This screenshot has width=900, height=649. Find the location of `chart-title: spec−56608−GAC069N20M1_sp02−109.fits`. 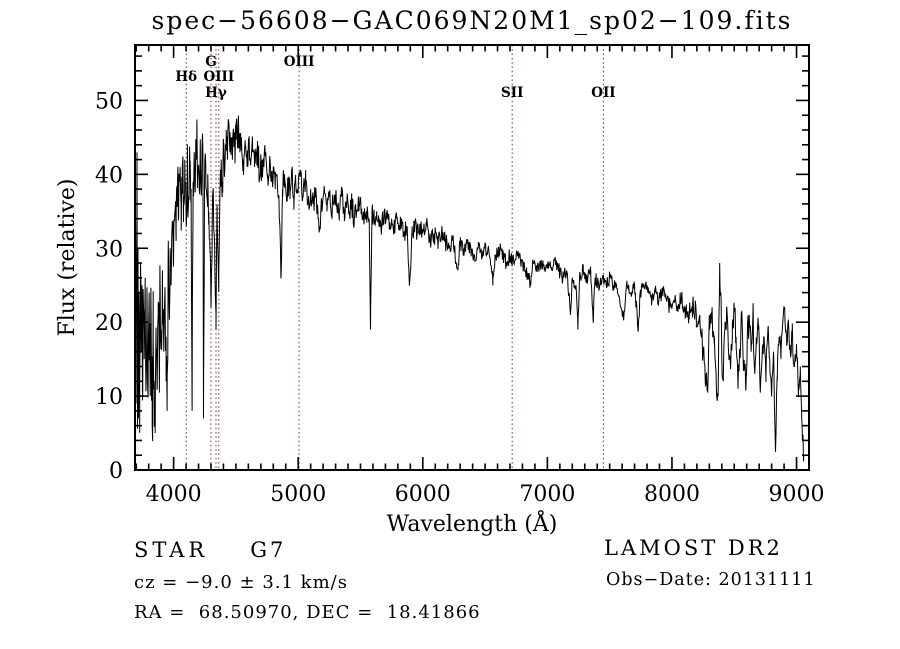

chart-title: spec−56608−GAC069N20M1_sp02−109.fits is located at coordinates (472, 20).